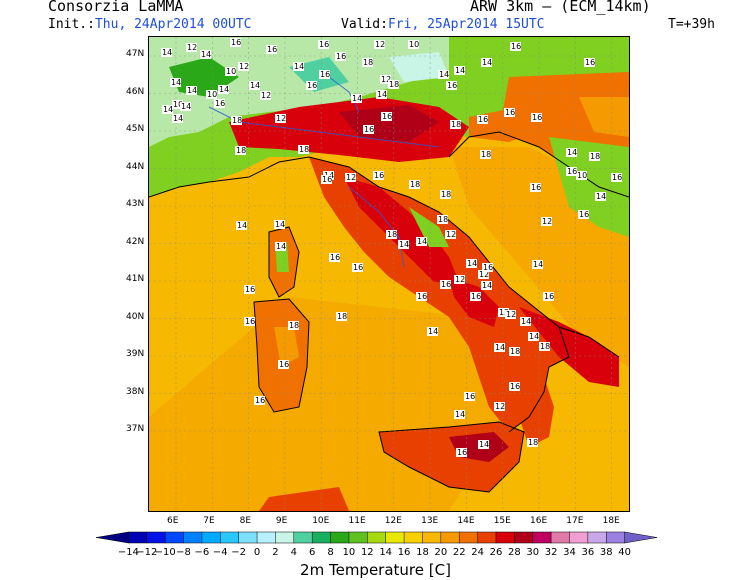 This screenshot has width=751, height=580. Describe the element at coordinates (286, 347) in the screenshot. I see `sardinia-interior` at that location.